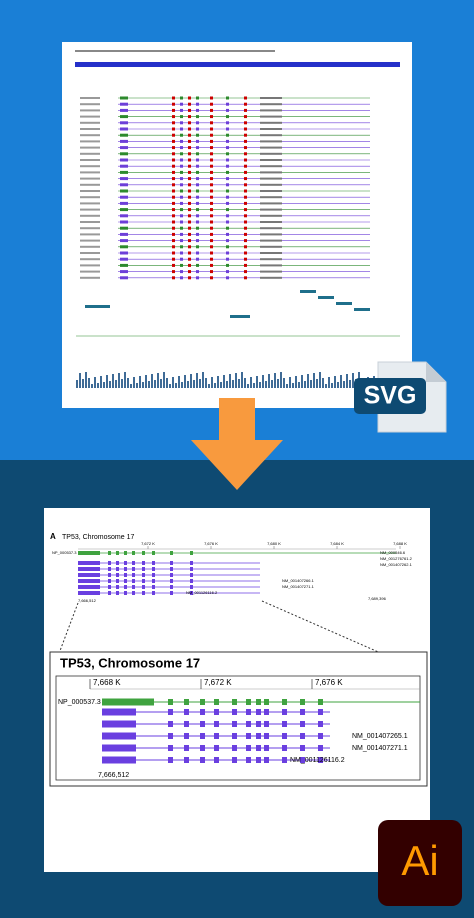 This screenshot has width=474, height=918. What do you see at coordinates (97, 306) in the screenshot?
I see `feature` at bounding box center [97, 306].